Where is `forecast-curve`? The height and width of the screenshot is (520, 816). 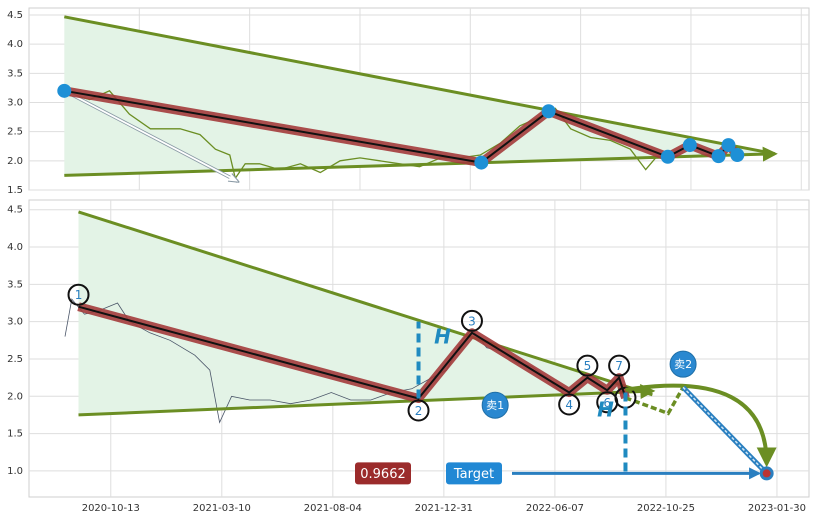 forecast-curve is located at coordinates (701, 425).